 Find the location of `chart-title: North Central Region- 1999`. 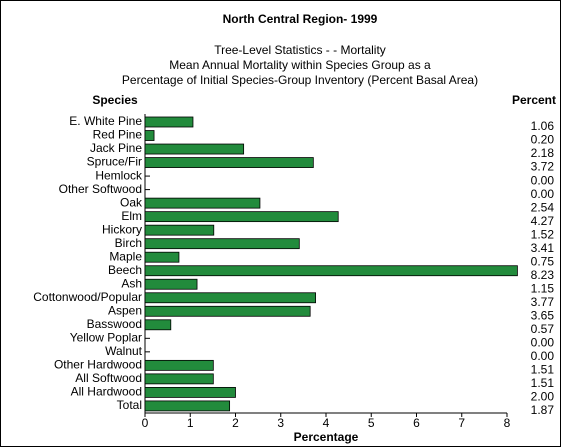

chart-title: North Central Region- 1999 is located at coordinates (300, 19).